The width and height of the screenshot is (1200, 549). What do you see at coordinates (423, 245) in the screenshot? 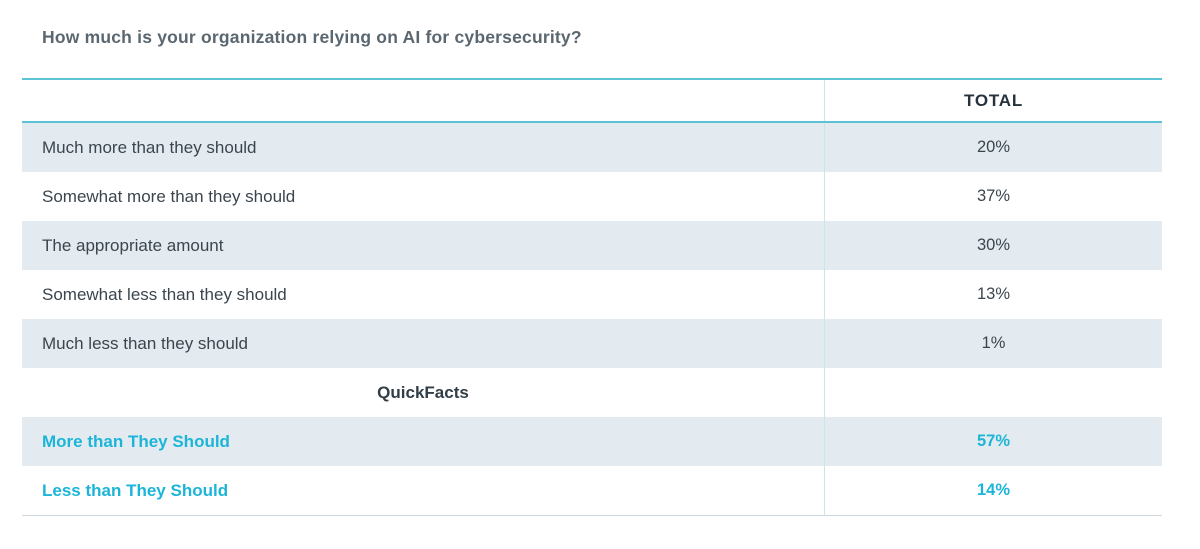
I see `row-label: The appropriate amount` at bounding box center [423, 245].